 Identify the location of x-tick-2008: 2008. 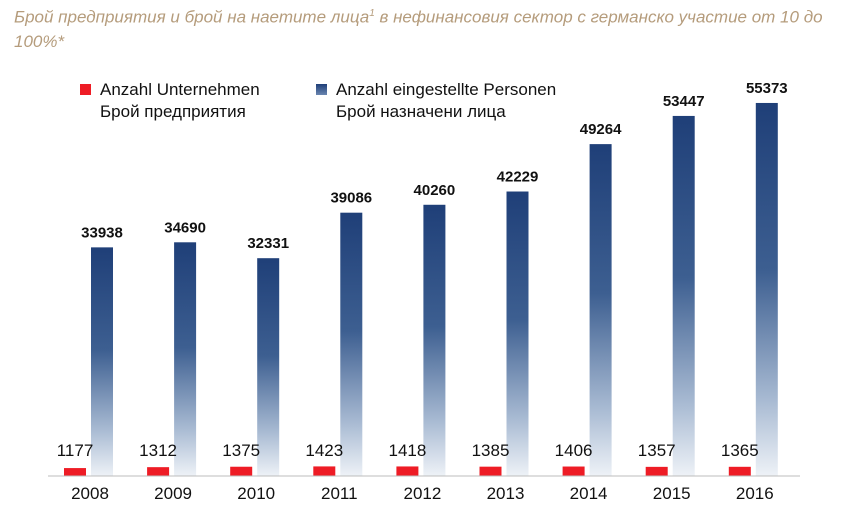
(90, 493).